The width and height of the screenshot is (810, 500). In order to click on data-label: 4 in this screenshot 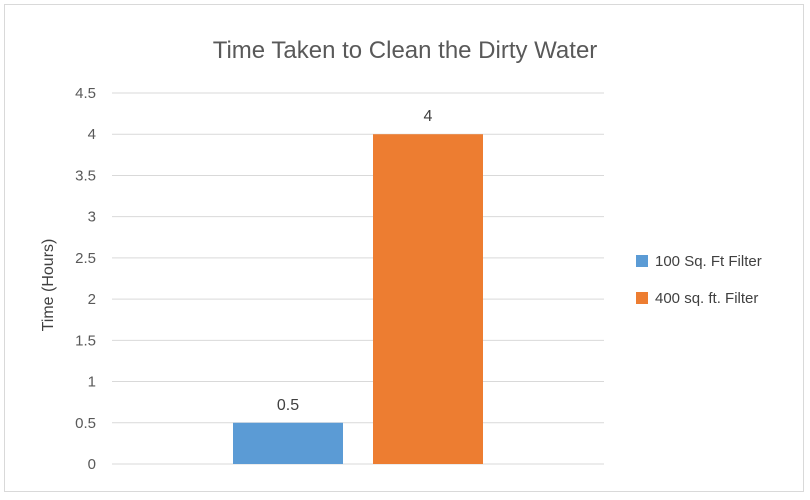, I will do `click(428, 116)`.